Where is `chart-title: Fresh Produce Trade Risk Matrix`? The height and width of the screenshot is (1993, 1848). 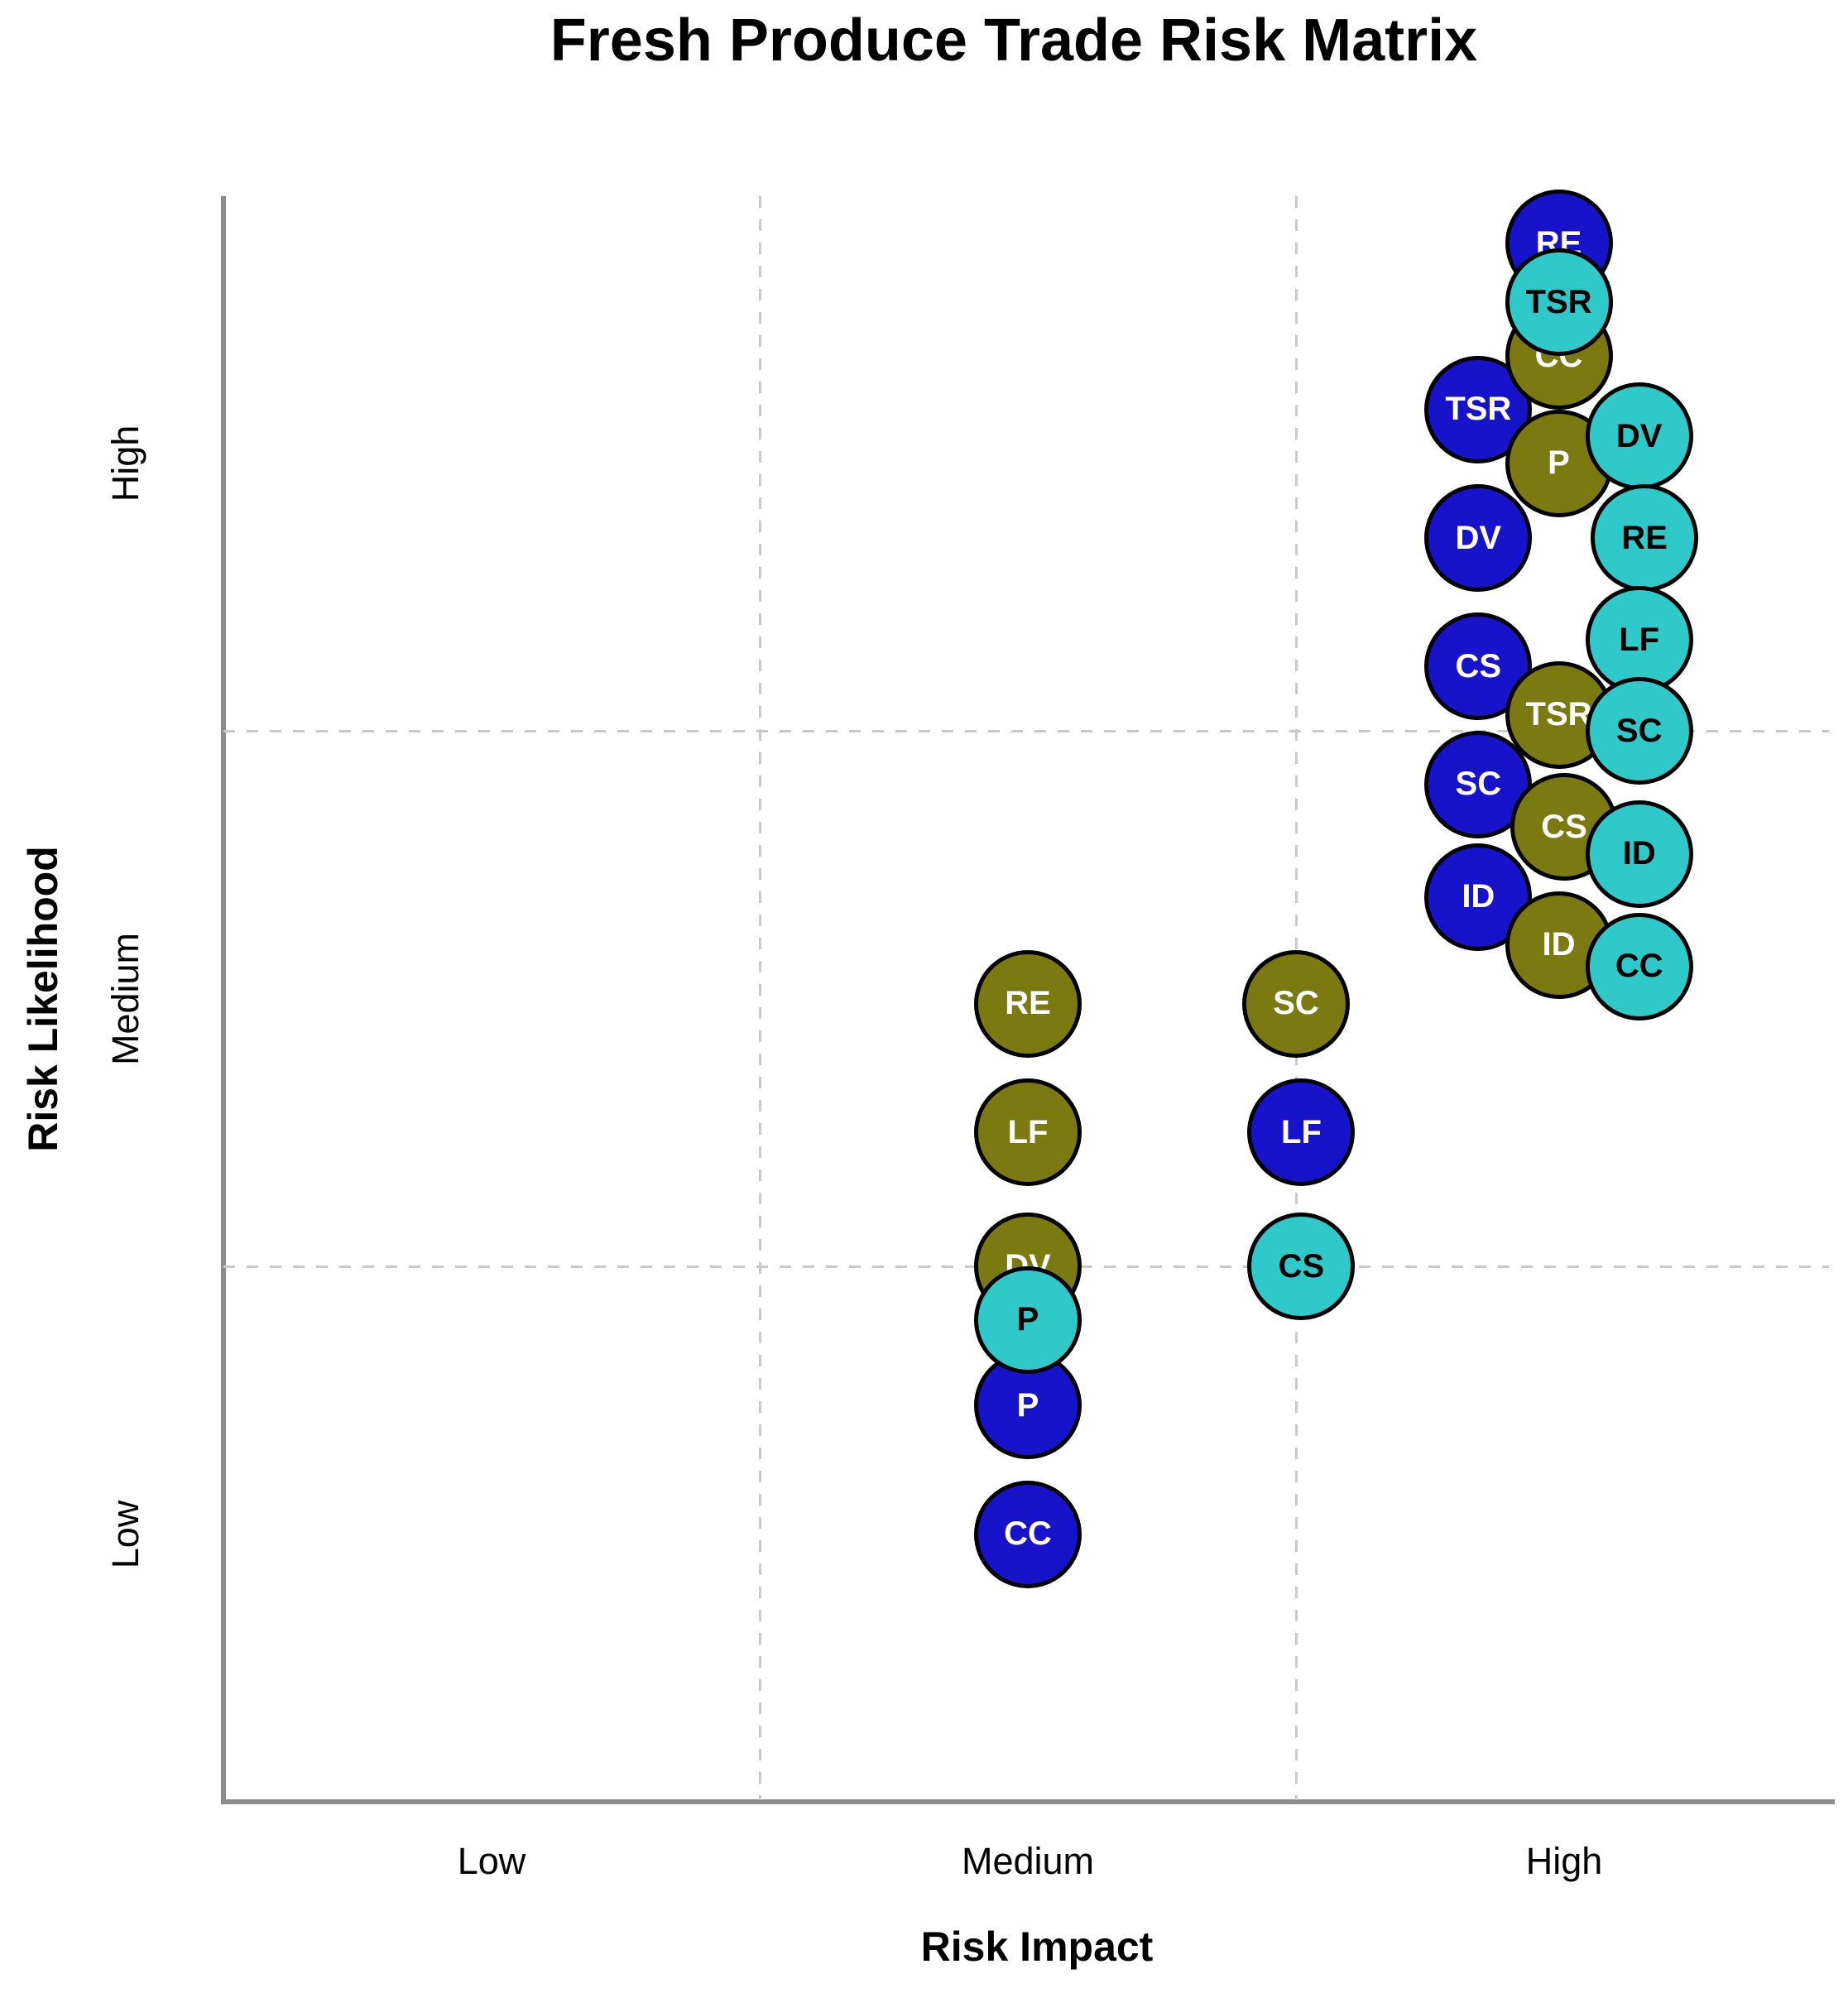
chart-title: Fresh Produce Trade Risk Matrix is located at coordinates (1014, 41).